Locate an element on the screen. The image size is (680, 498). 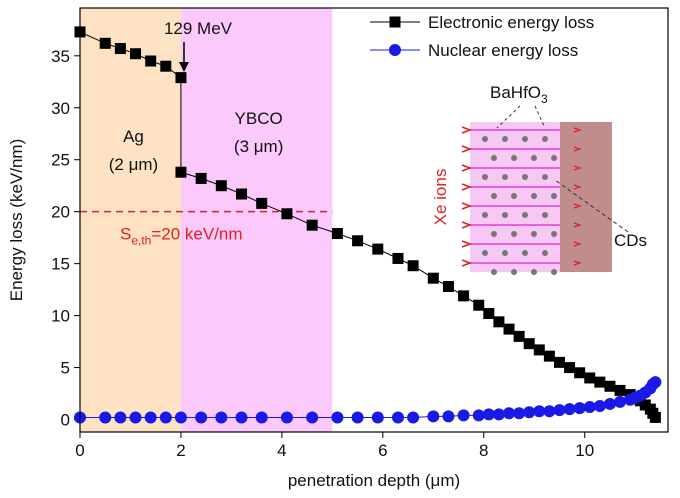
legend-label: Nuclear energy loss is located at coordinates (503, 50).